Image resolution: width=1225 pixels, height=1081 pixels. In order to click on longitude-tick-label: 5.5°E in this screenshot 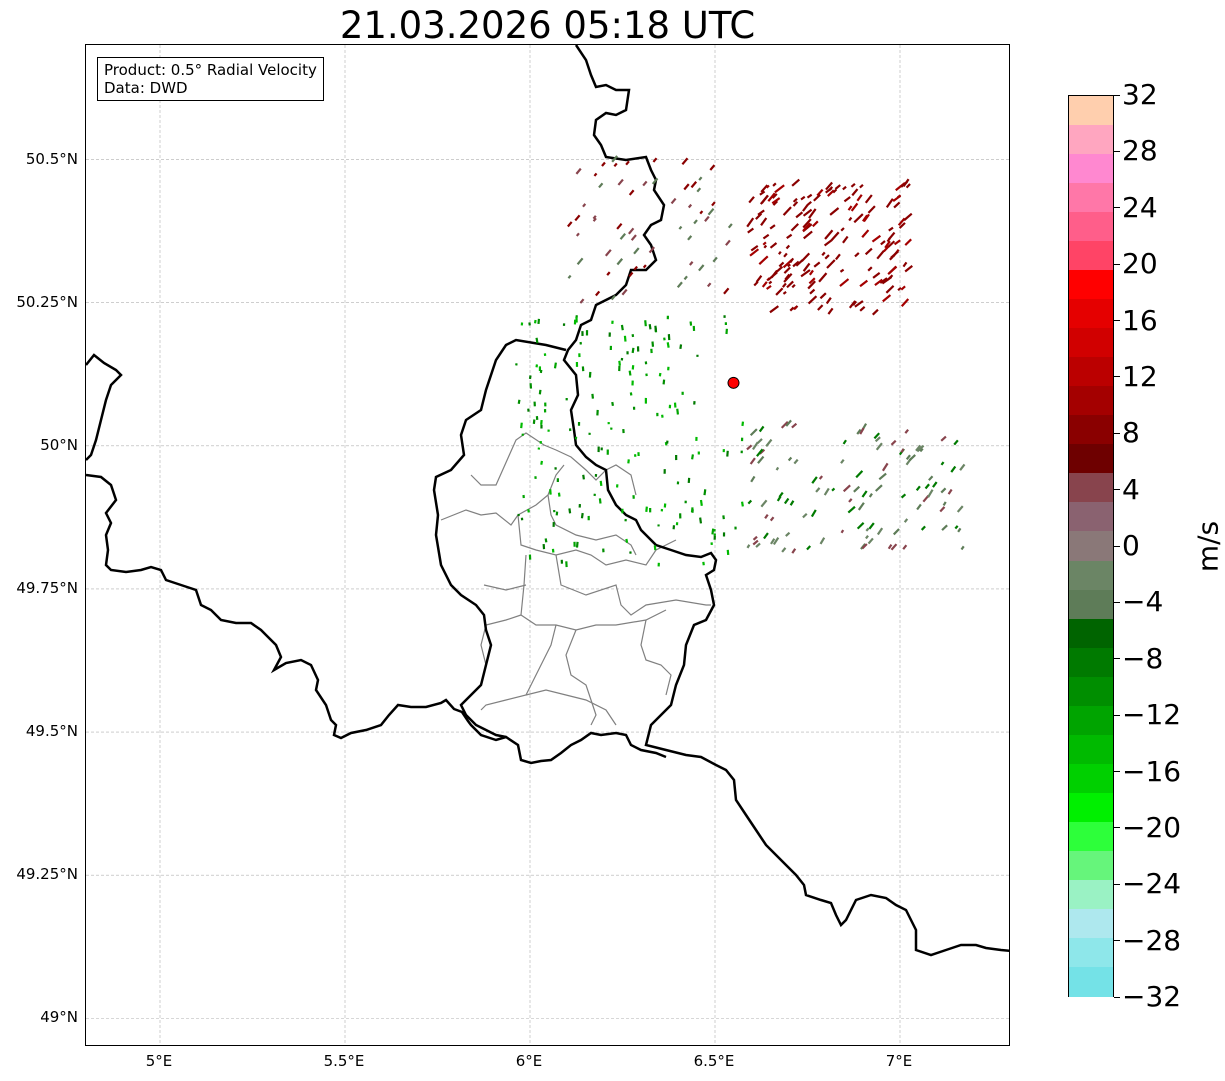, I will do `click(344, 1061)`.